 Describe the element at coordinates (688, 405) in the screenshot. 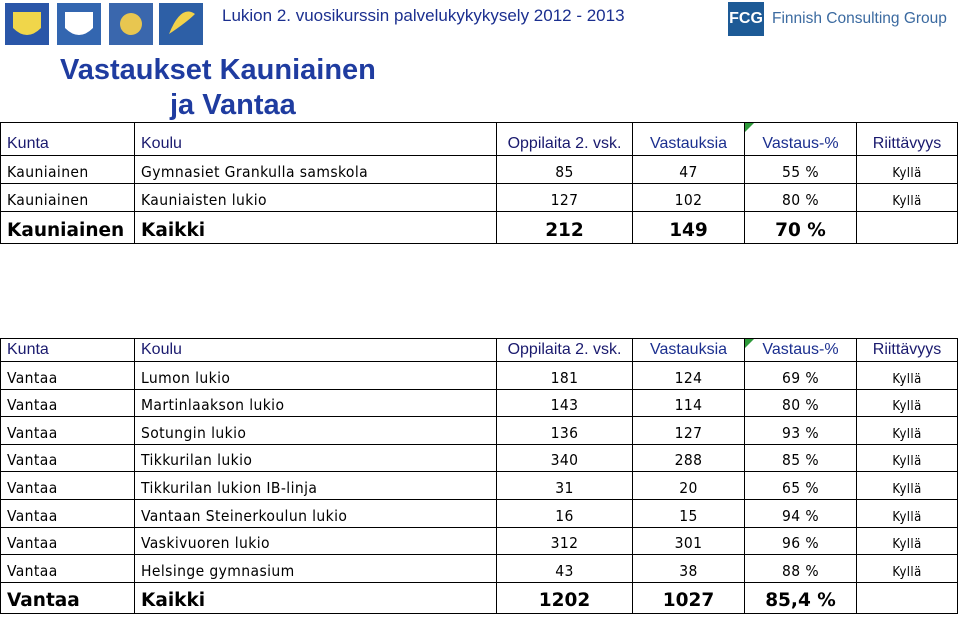

I see `cell-text: 114` at that location.